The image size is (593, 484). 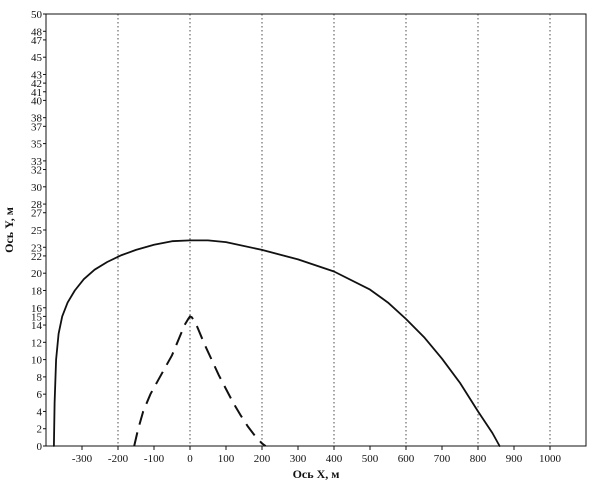 I want to click on y-tick-label: 47, so click(x=37, y=41).